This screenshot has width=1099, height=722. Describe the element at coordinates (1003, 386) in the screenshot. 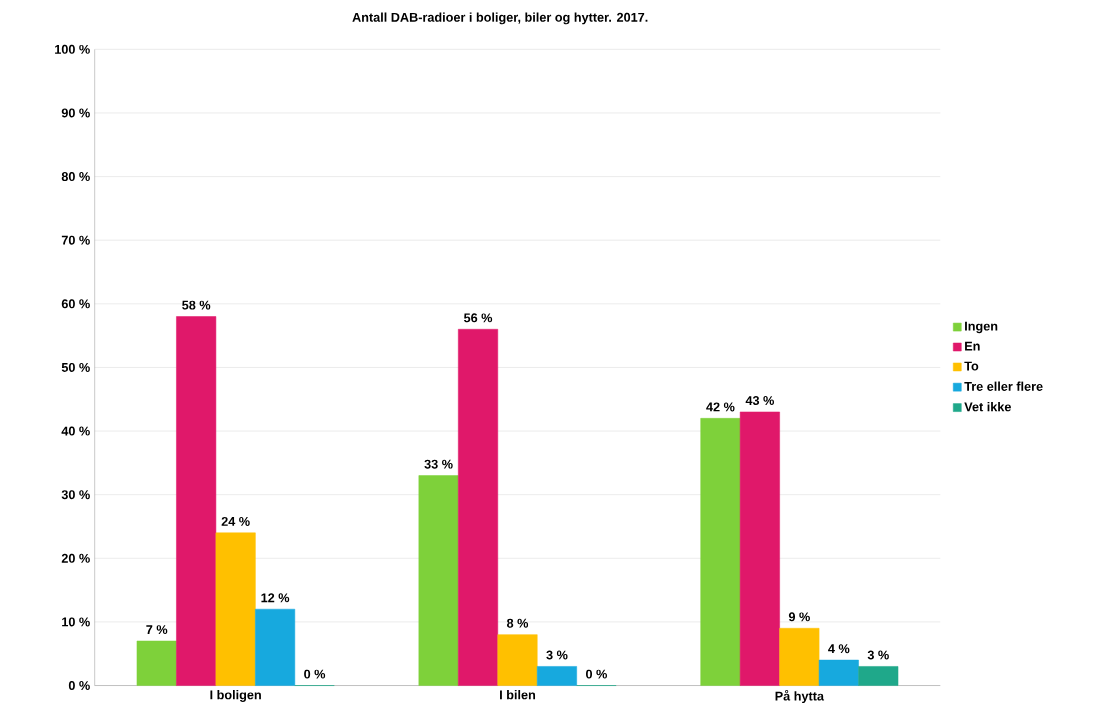

I see `legend-label: Tre eller flere` at that location.